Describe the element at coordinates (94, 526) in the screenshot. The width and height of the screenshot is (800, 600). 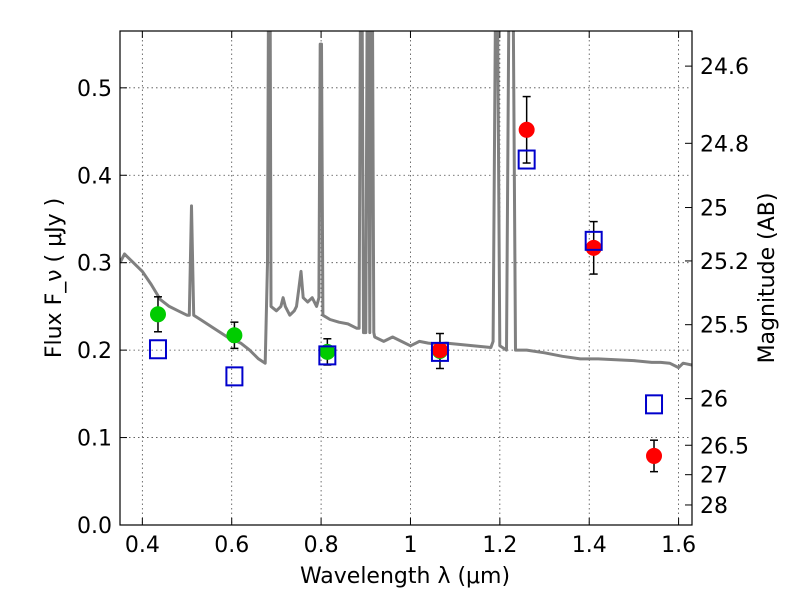
I see `y-tick-label: 0.0` at that location.